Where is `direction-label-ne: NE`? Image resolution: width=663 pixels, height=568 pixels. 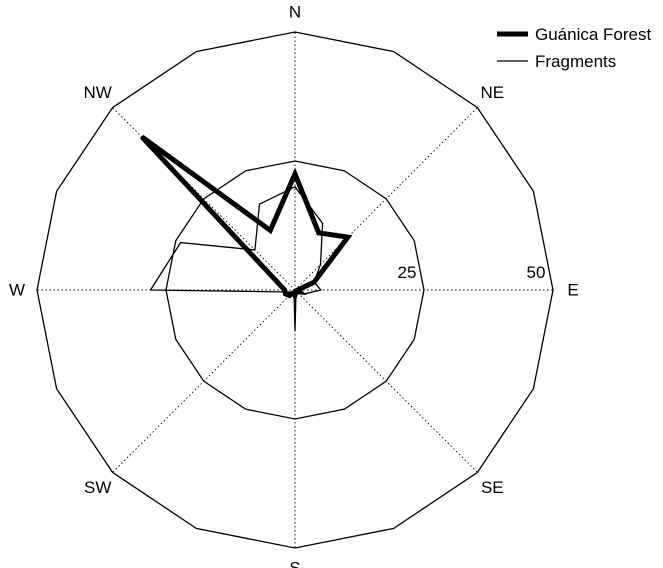 direction-label-ne: NE is located at coordinates (492, 92).